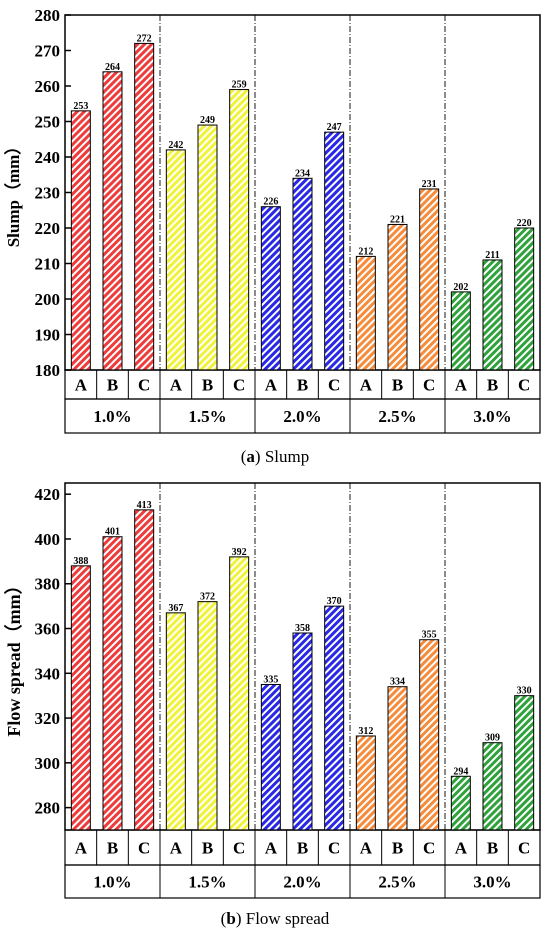 The image size is (550, 942). Describe the element at coordinates (14, 656) in the screenshot. I see `y-axis-label: Flow spread（mm）` at that location.